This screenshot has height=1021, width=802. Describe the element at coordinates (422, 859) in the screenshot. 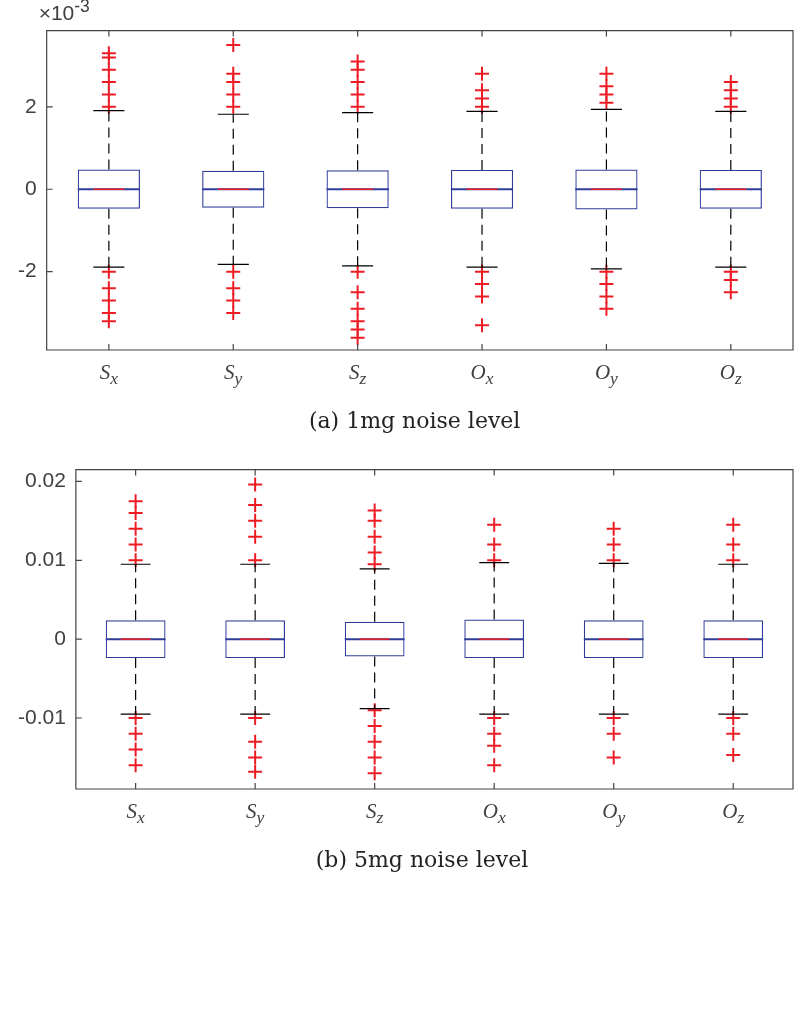

I see `text: (b) 5mg noise level` at that location.